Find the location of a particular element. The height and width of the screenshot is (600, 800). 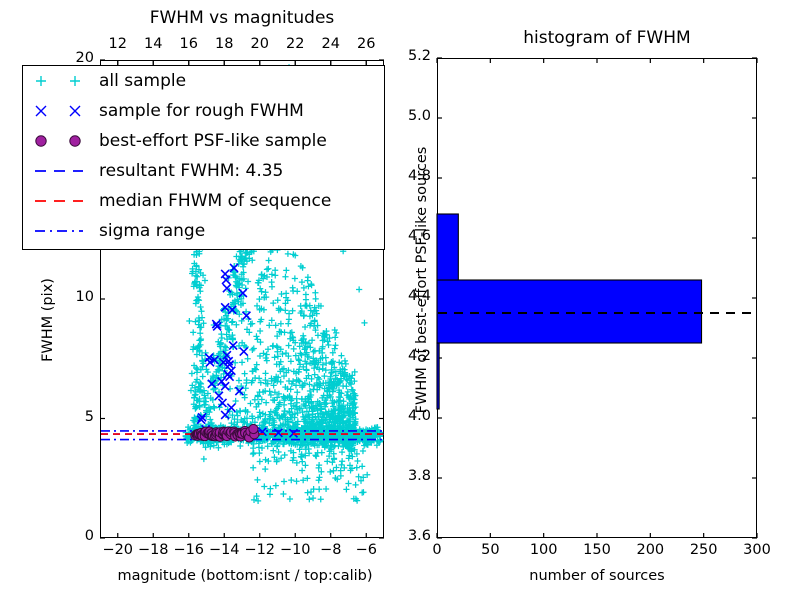

scatter-top-xtick-label: 12 is located at coordinates (117, 44).